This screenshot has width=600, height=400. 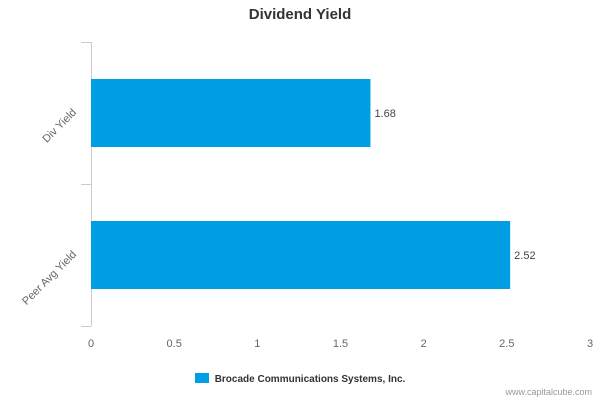 What do you see at coordinates (506, 344) in the screenshot?
I see `x-tick-label: 2.5` at bounding box center [506, 344].